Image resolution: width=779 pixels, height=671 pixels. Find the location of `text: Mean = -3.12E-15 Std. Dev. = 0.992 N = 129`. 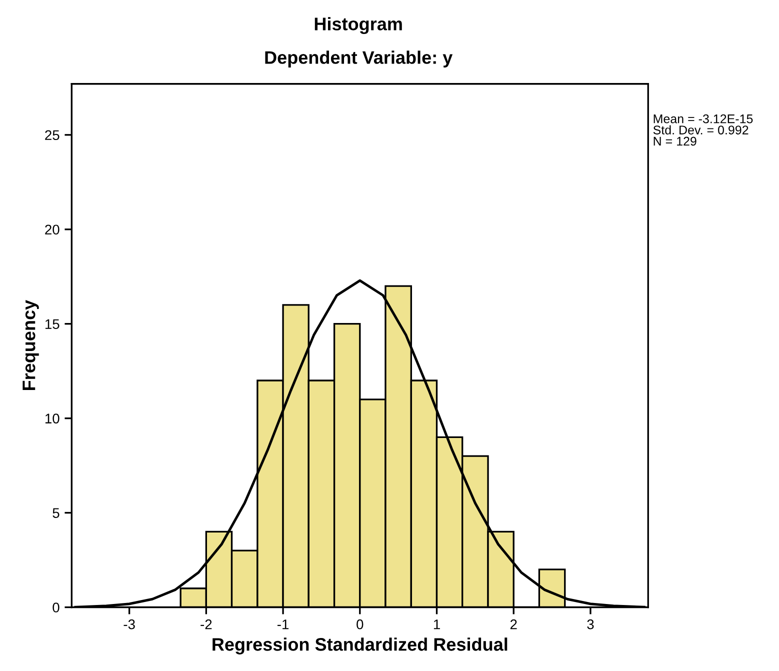

text: Mean = -3.12E-15 Std. Dev. = 0.992 N = 129 is located at coordinates (703, 130).